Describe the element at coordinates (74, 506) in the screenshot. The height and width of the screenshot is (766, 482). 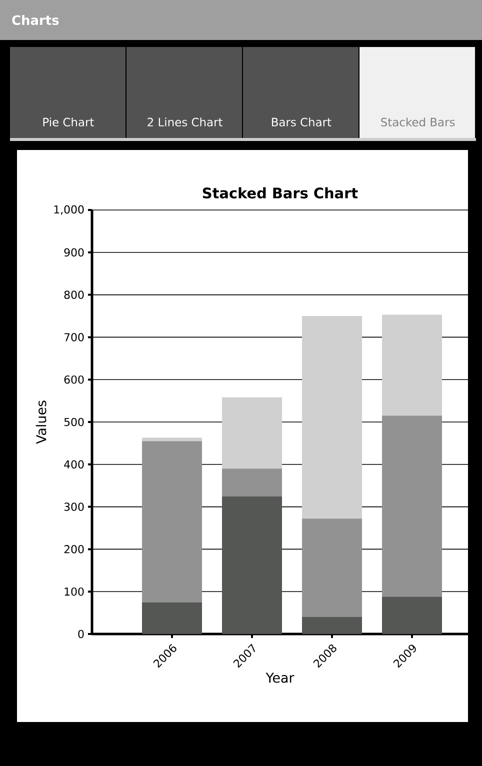
I see `y-tick-label: 300` at that location.